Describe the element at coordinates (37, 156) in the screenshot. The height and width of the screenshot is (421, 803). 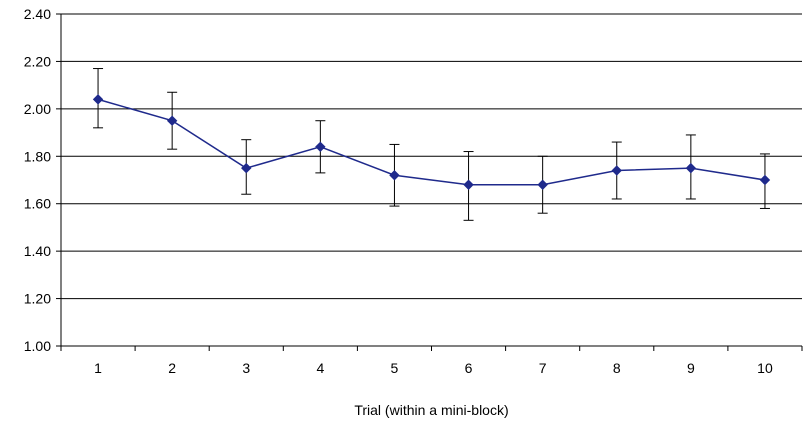
I see `y-tick-label: 1.80` at that location.